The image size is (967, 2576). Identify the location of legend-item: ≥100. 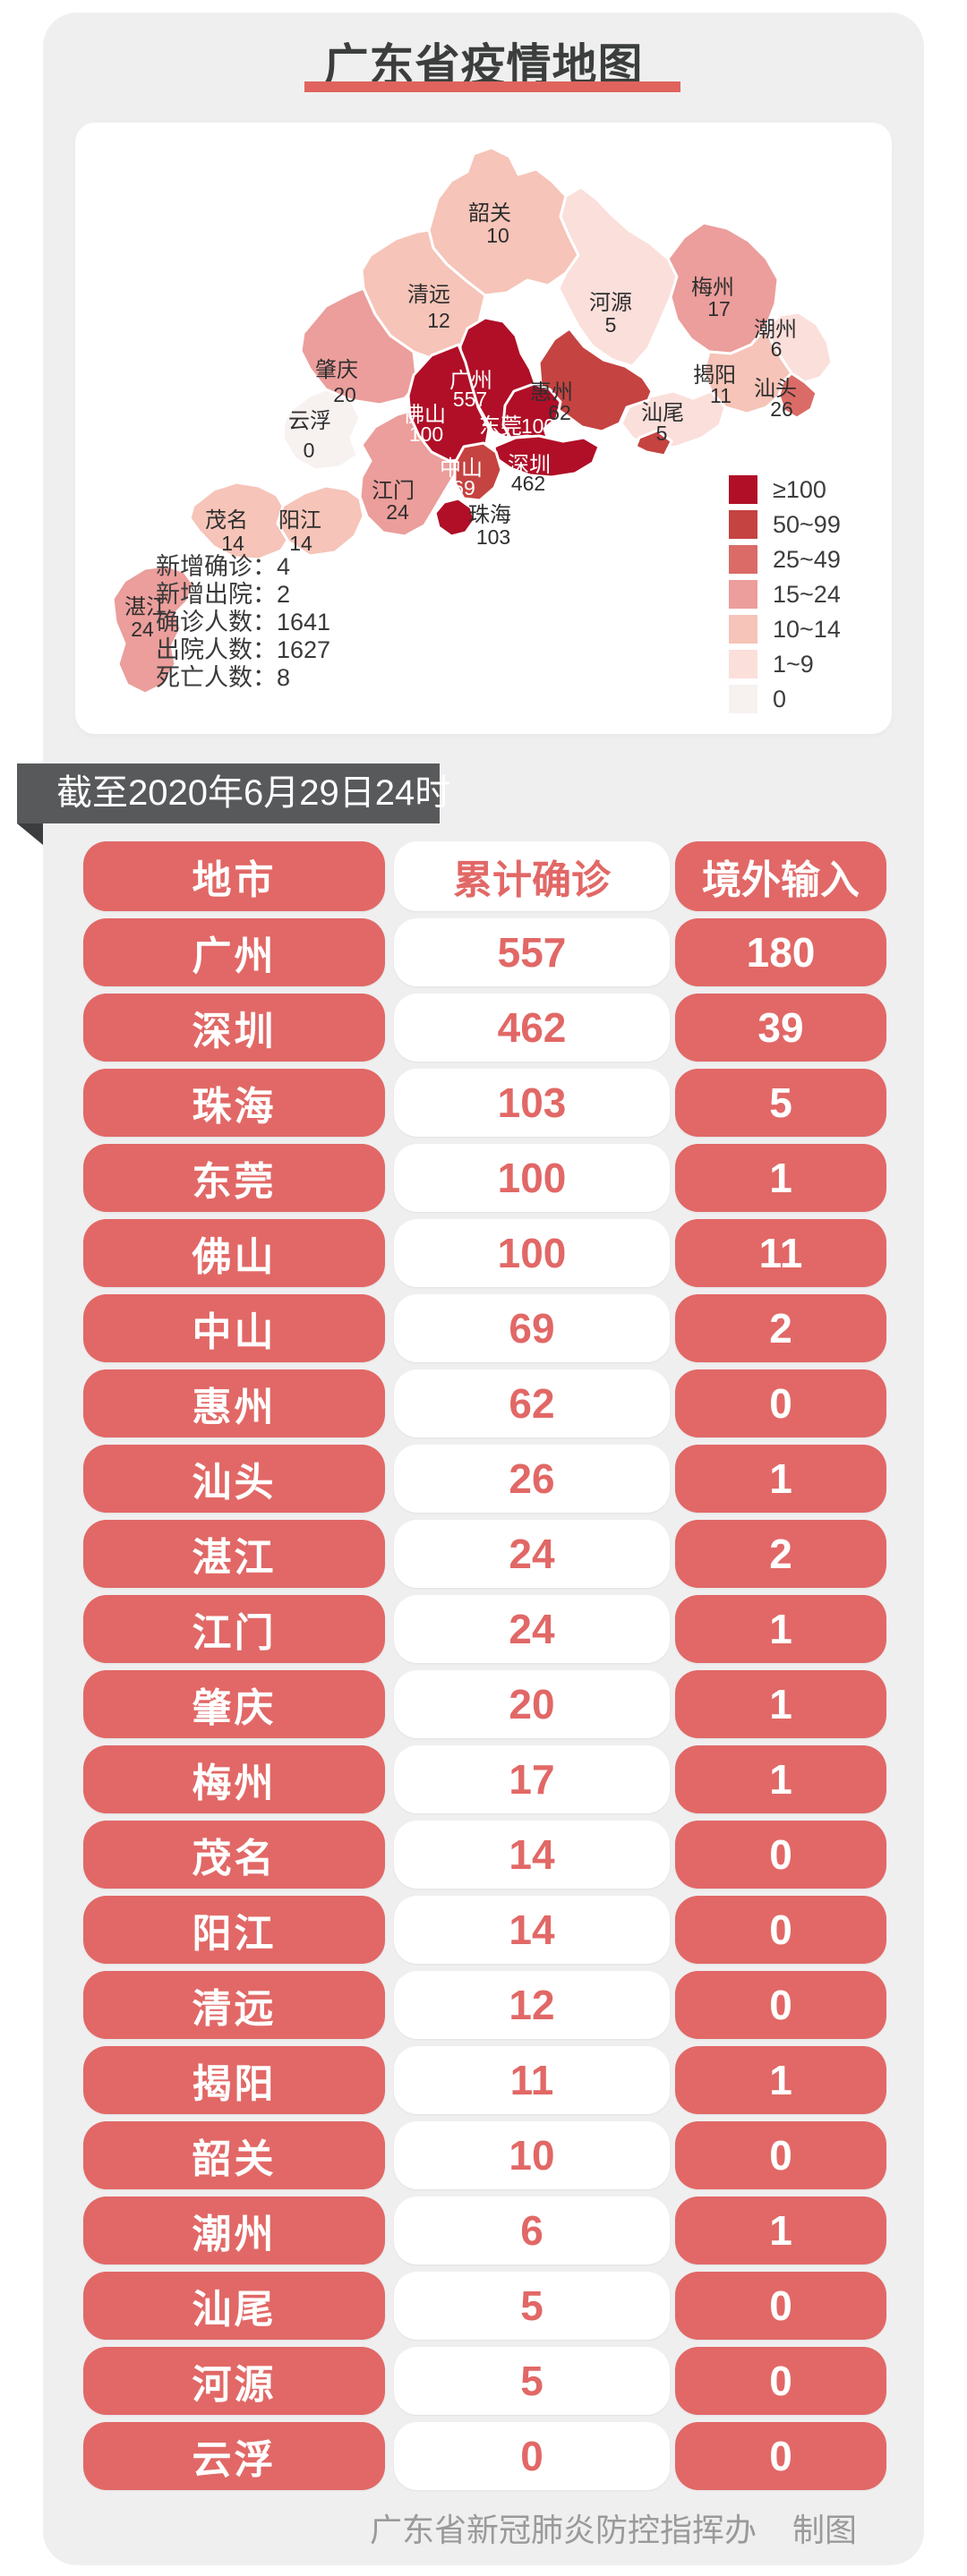
(785, 489).